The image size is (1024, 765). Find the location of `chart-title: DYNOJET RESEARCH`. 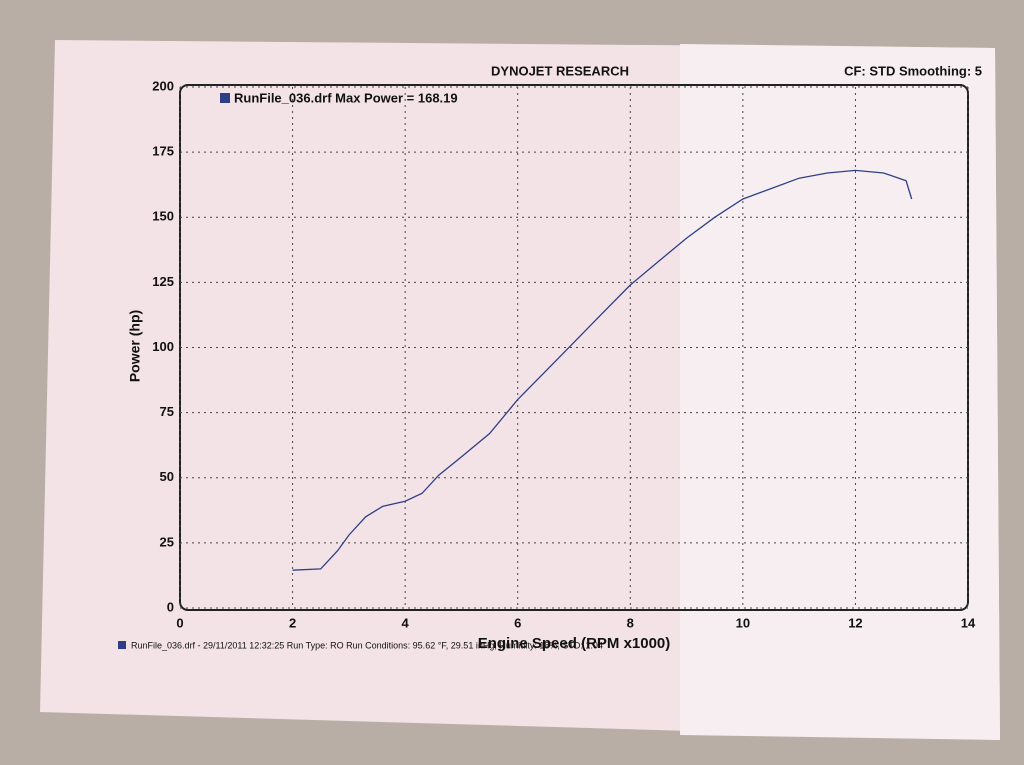

chart-title: DYNOJET RESEARCH is located at coordinates (560, 70).